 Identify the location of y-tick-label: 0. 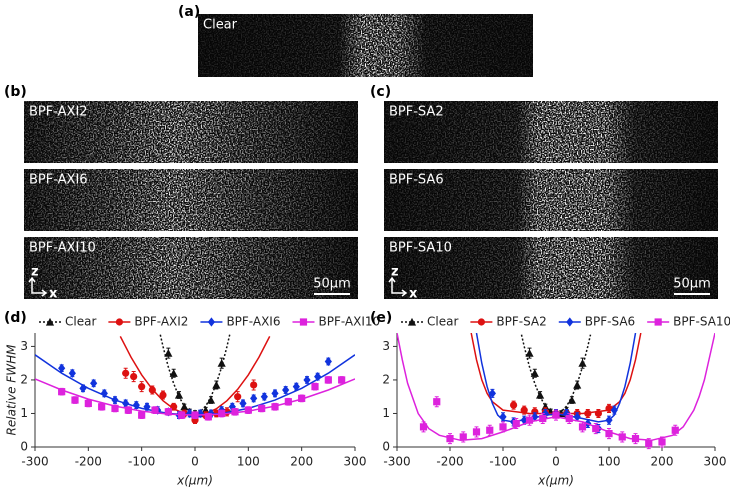
(386, 447).